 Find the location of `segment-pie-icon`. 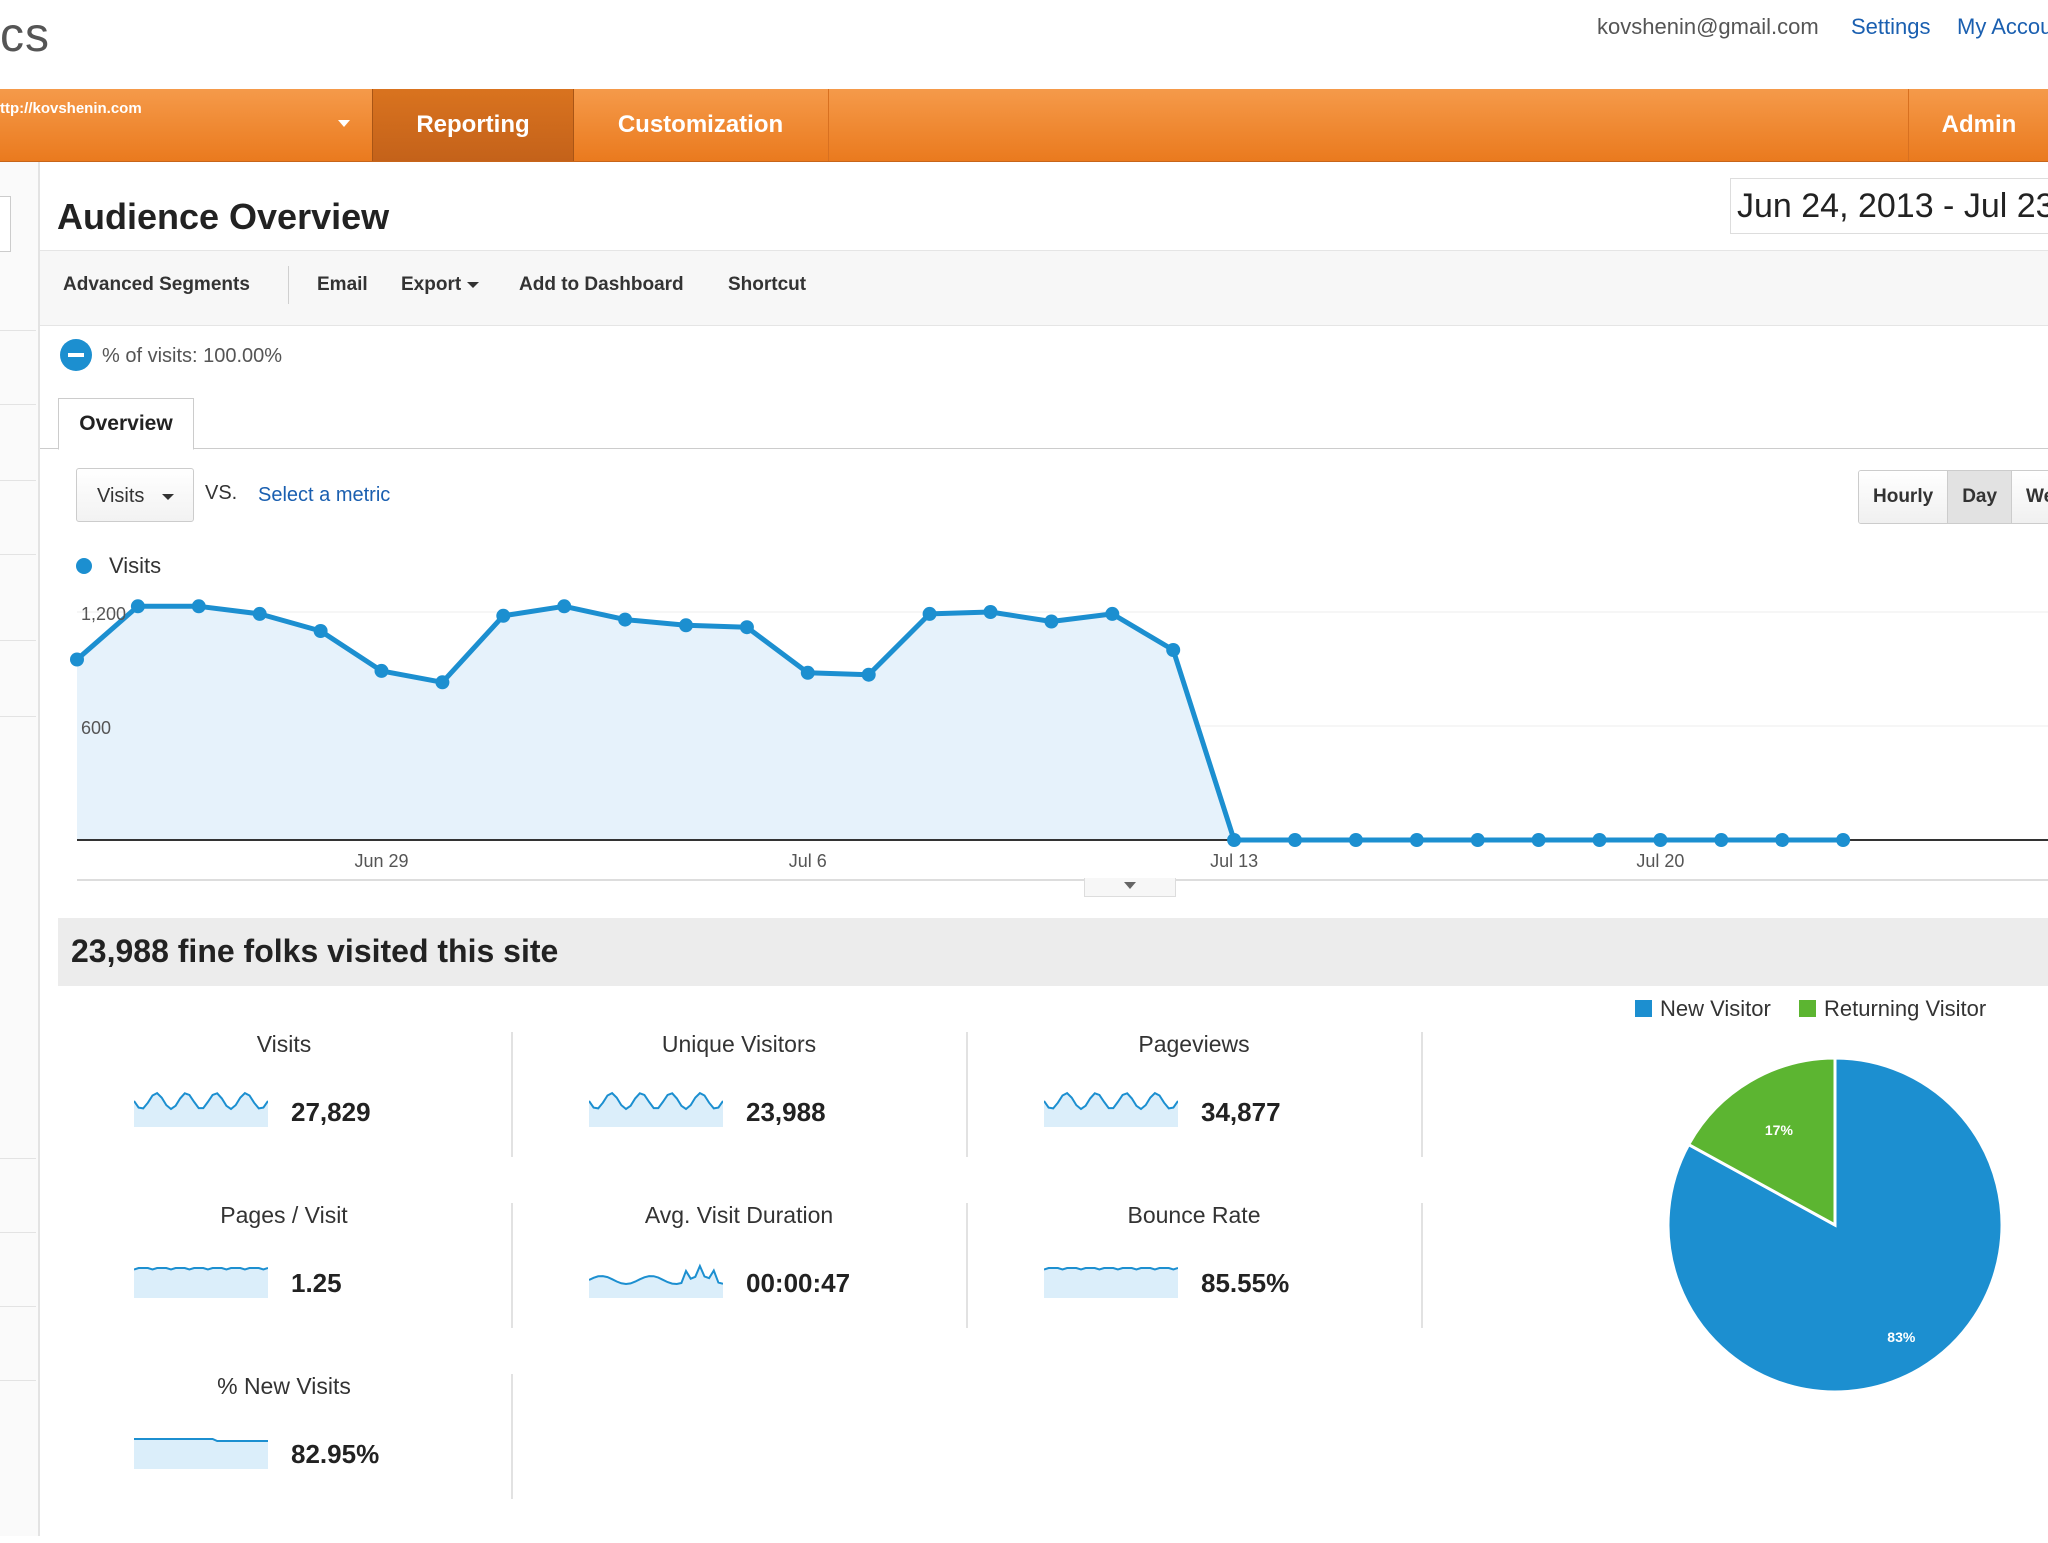

segment-pie-icon is located at coordinates (76, 355).